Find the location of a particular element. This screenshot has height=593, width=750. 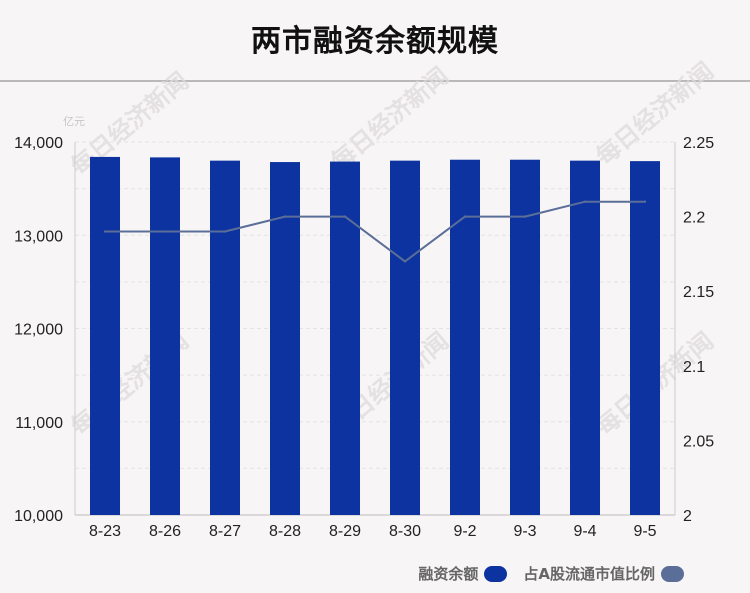

x-tick-label: 8-29 is located at coordinates (345, 531).